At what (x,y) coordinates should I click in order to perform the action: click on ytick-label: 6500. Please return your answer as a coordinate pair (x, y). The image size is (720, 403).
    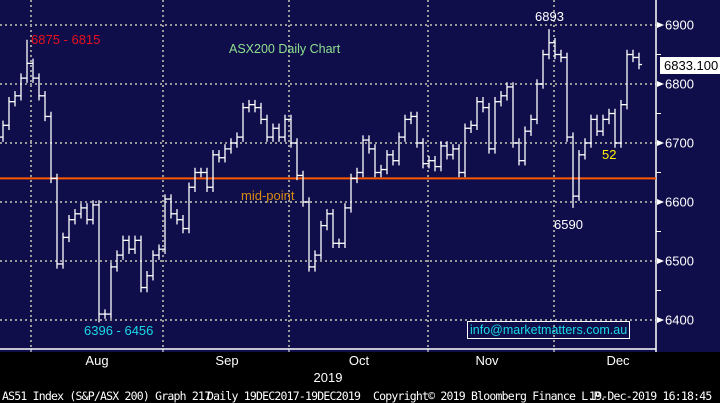
    Looking at the image, I should click on (679, 261).